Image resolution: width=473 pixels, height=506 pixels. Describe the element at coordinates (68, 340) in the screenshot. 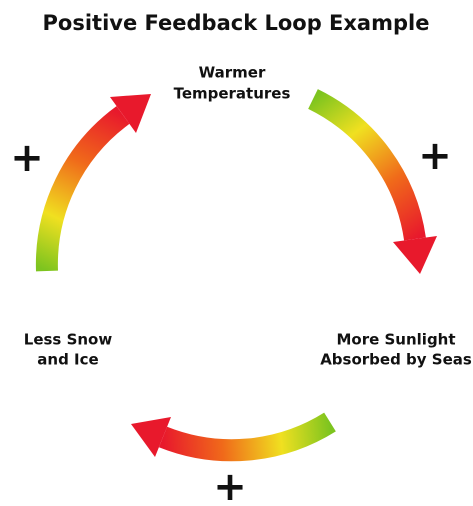

I see `node-label: Less Snow` at that location.